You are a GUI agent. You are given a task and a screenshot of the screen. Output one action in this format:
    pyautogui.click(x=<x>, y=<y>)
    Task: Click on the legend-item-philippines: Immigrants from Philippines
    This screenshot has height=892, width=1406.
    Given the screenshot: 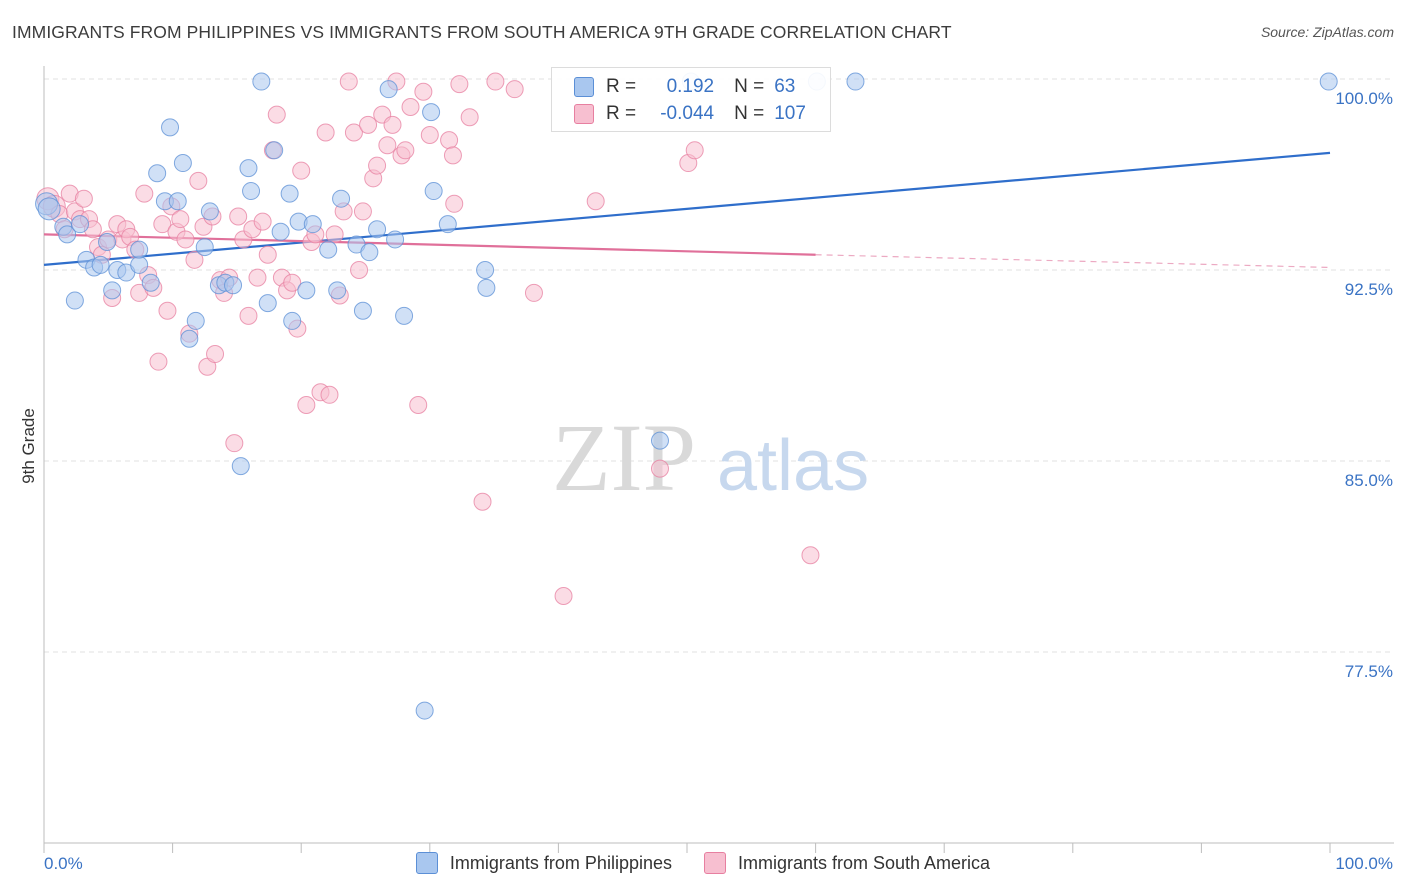 What is the action you would take?
    pyautogui.click(x=543, y=863)
    